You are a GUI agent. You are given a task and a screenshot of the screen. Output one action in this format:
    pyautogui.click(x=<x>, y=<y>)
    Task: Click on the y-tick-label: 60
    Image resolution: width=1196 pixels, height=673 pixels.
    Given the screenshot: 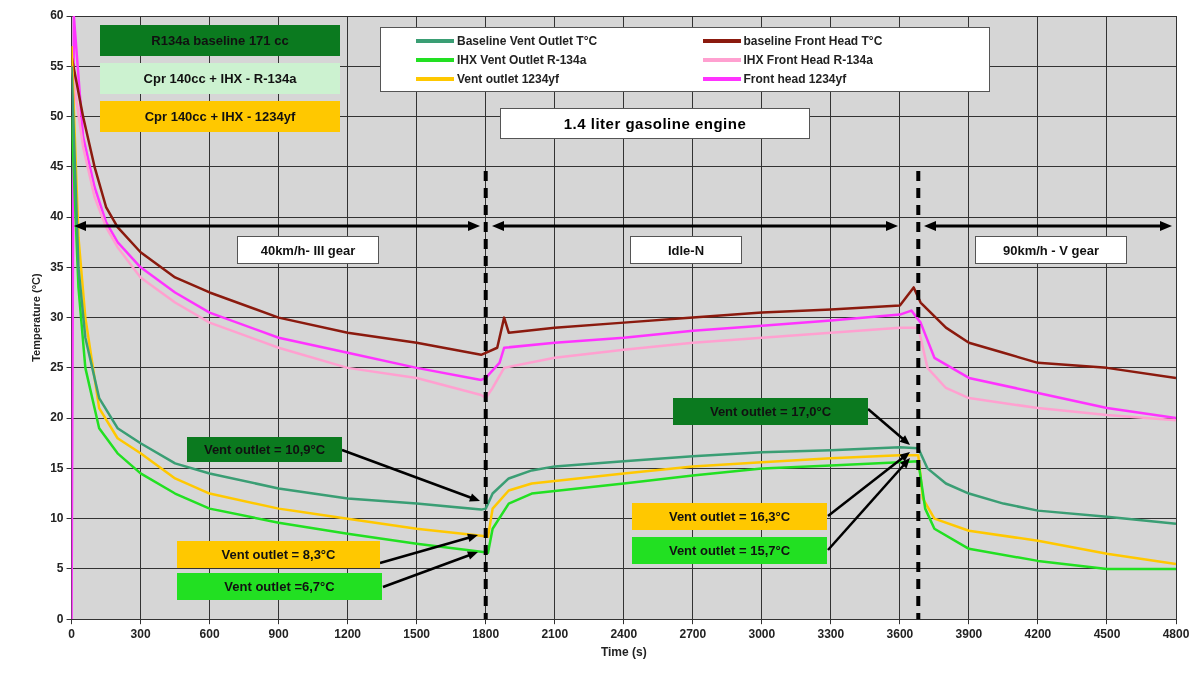 What is the action you would take?
    pyautogui.click(x=57, y=15)
    